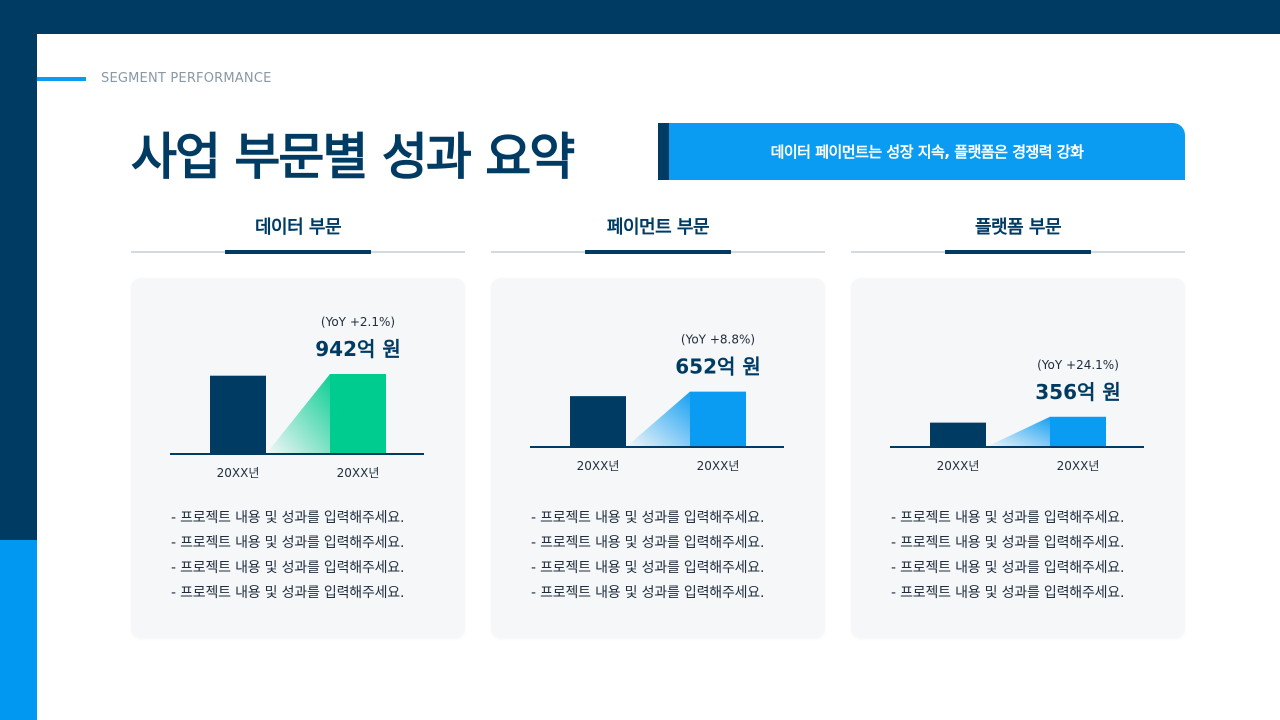 This screenshot has height=720, width=1280. I want to click on segment-title: 플랫폼 부문, so click(1018, 227).